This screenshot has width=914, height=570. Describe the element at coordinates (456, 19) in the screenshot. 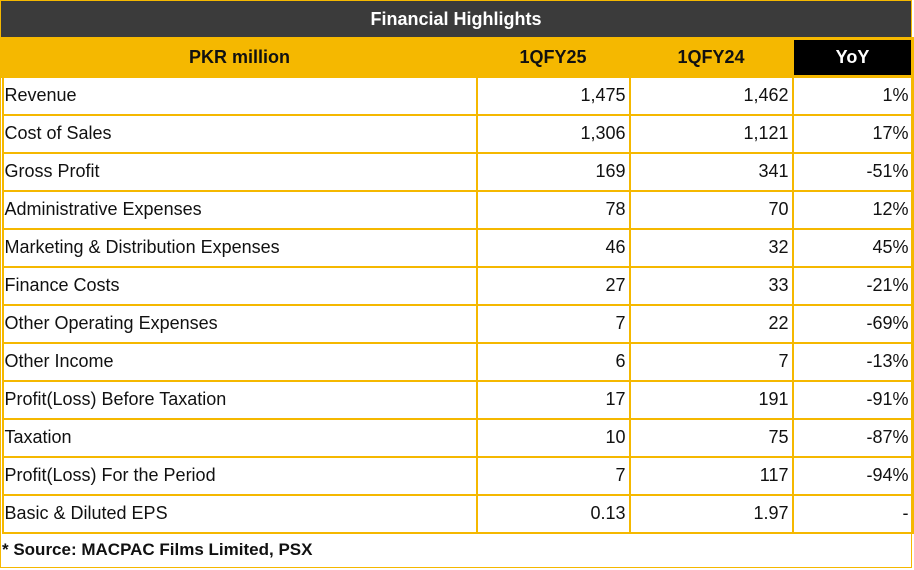

I see `table-title: Financial Highlights` at that location.